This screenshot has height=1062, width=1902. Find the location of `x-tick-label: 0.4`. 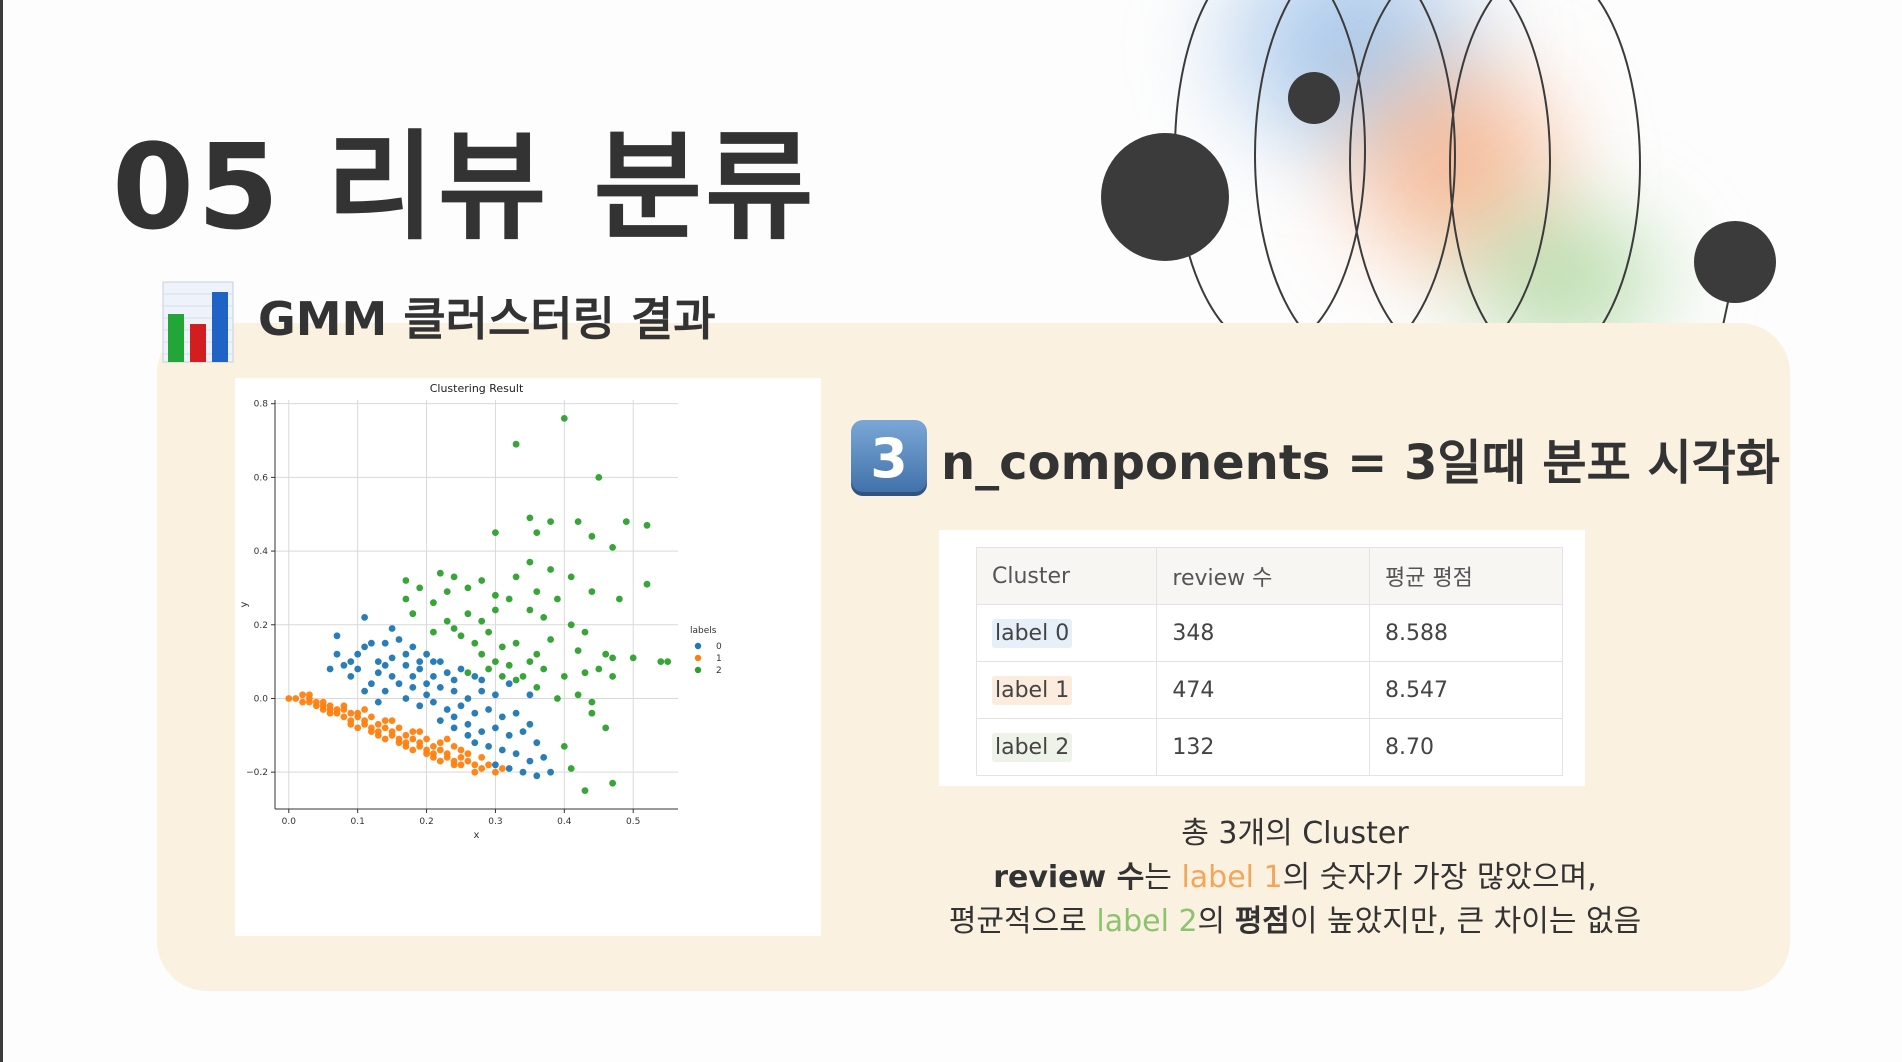

x-tick-label: 0.4 is located at coordinates (564, 822).